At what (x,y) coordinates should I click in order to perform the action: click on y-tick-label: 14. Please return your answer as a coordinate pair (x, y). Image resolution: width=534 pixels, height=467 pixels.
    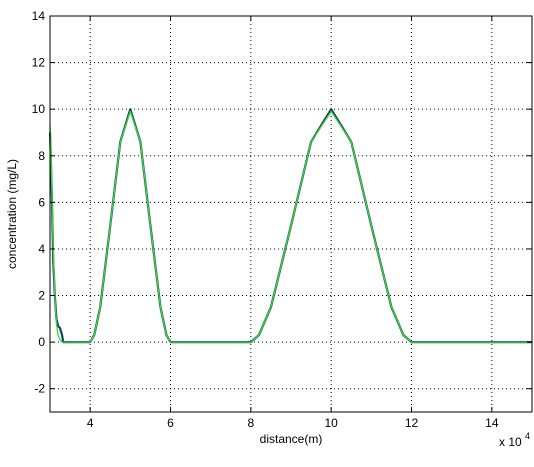
    Looking at the image, I should click on (39, 16).